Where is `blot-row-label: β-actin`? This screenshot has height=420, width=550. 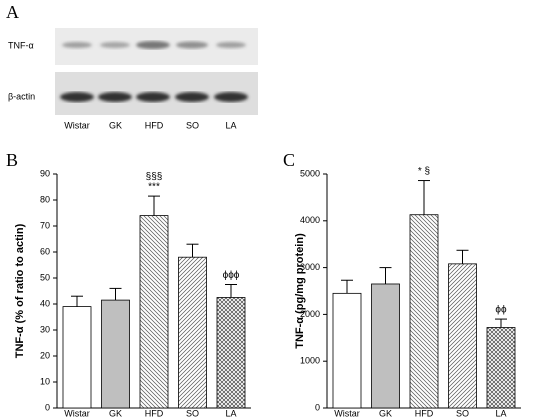 blot-row-label: β-actin is located at coordinates (21, 96).